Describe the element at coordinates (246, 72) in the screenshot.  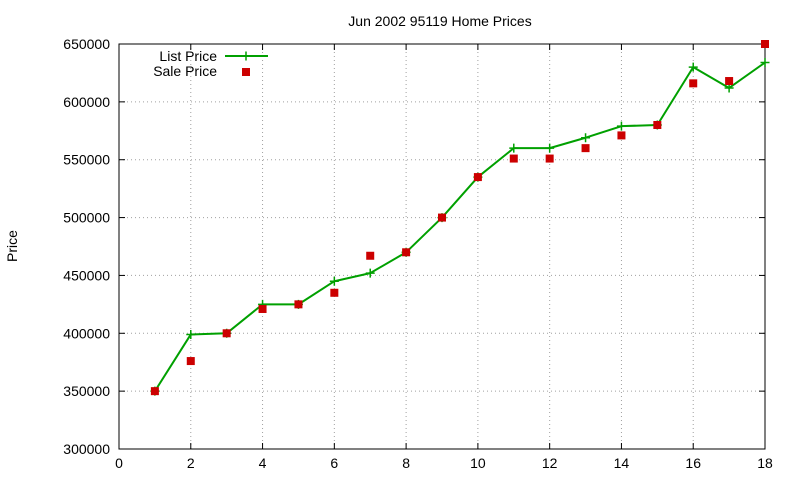
I see `legend-marker-sale-price` at that location.